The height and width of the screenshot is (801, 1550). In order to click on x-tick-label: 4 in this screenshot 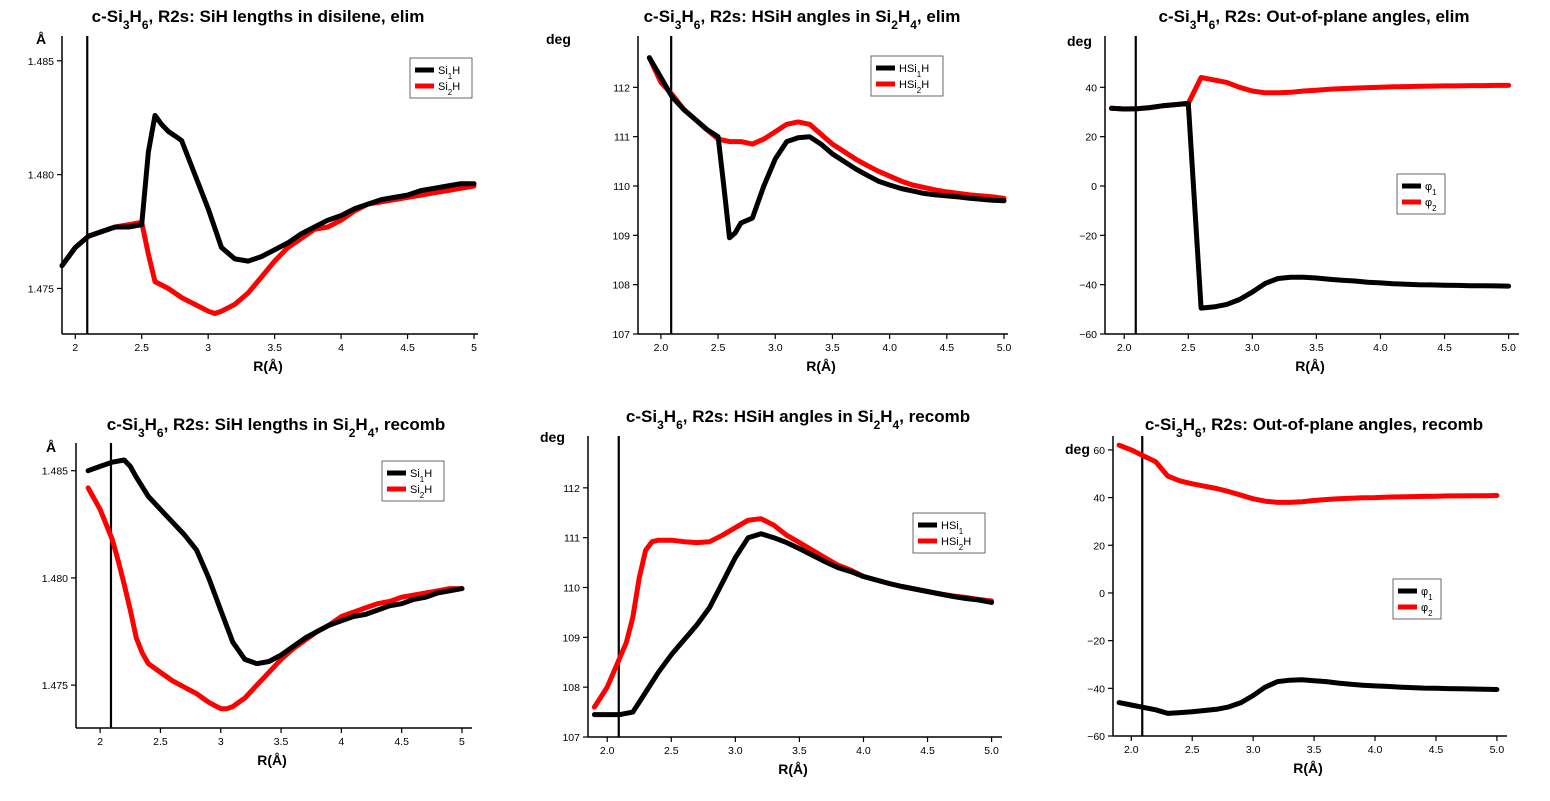, I will do `click(341, 742)`.